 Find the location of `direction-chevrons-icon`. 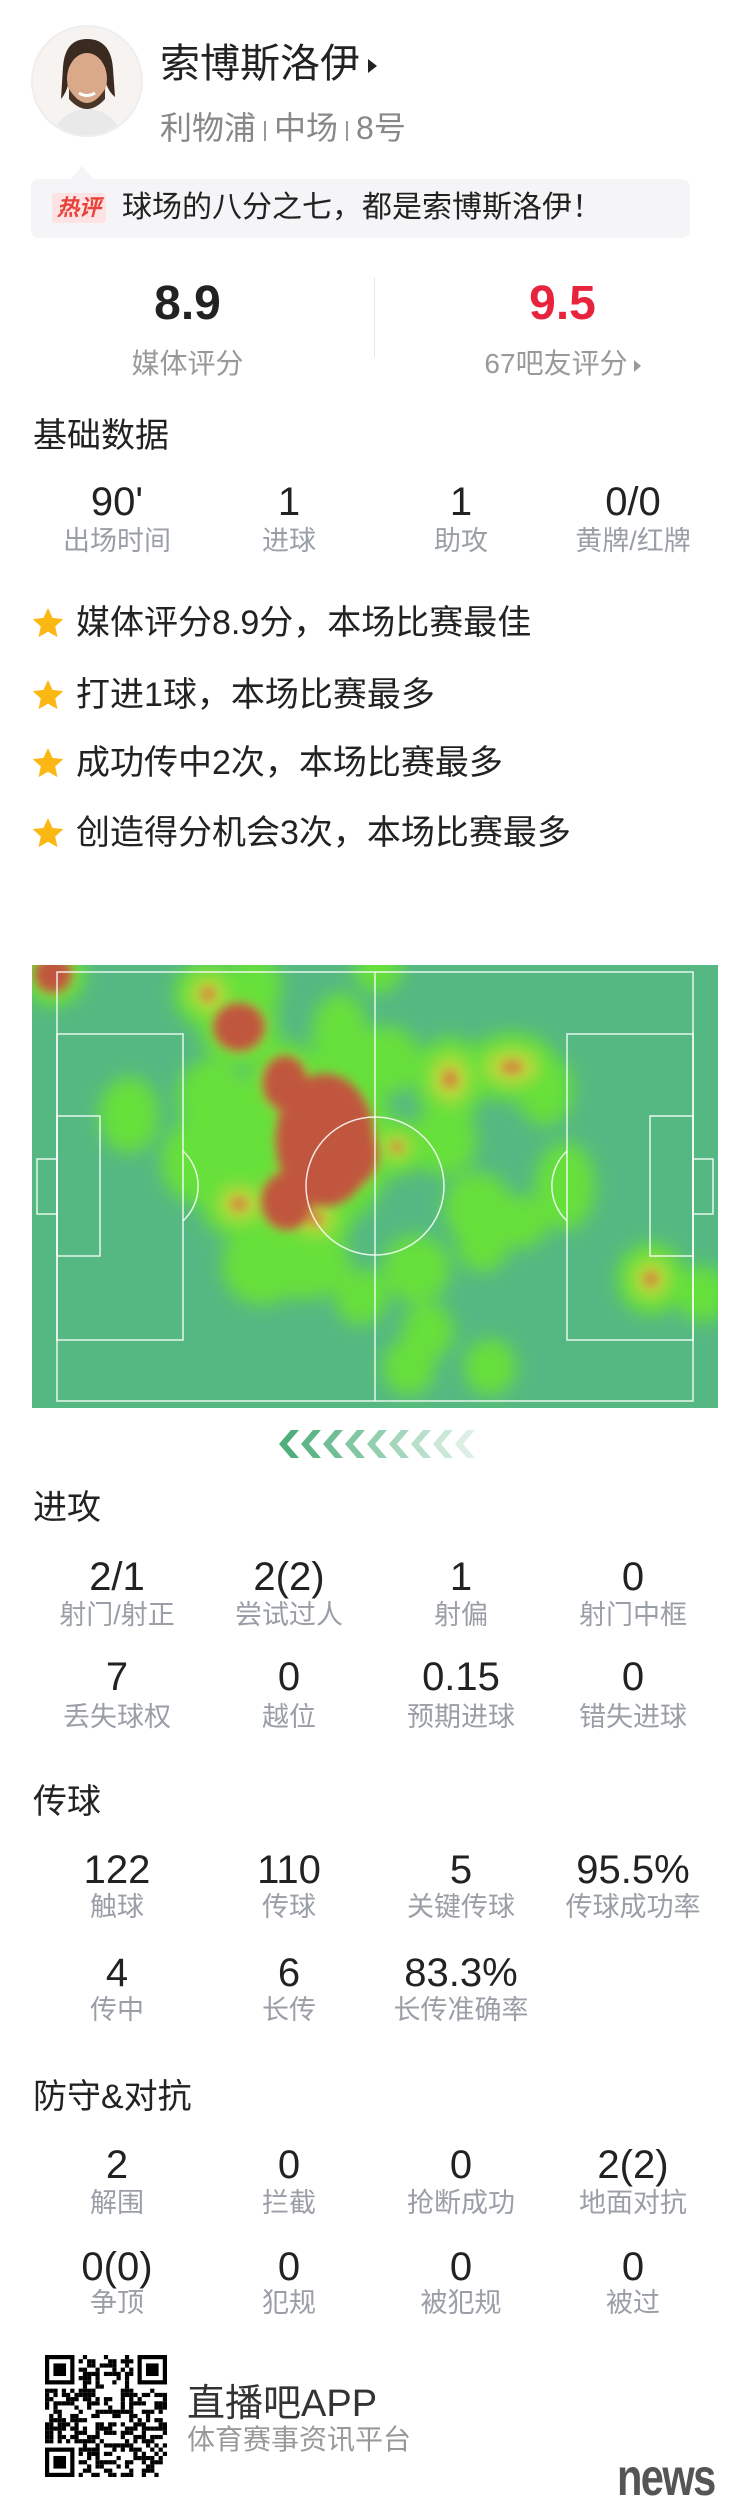

direction-chevrons-icon is located at coordinates (377, 1444).